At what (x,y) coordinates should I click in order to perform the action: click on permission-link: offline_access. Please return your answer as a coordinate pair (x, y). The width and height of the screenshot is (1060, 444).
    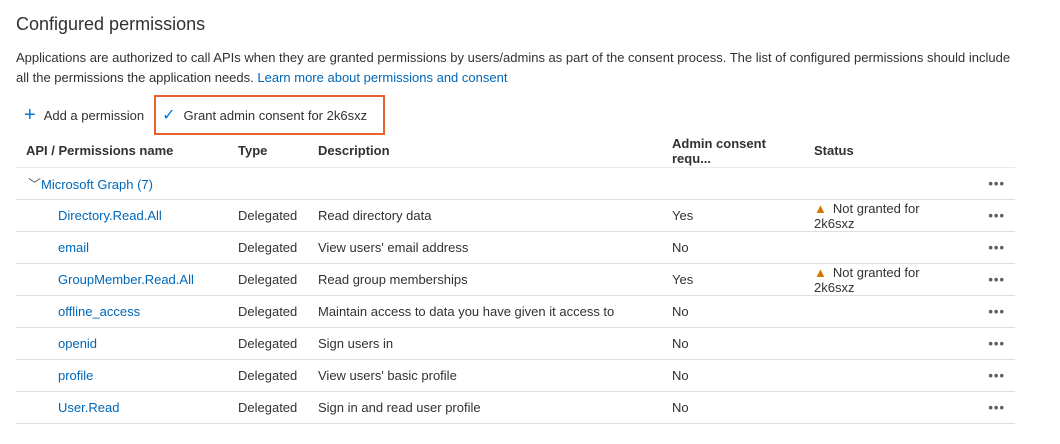
    Looking at the image, I should click on (99, 311).